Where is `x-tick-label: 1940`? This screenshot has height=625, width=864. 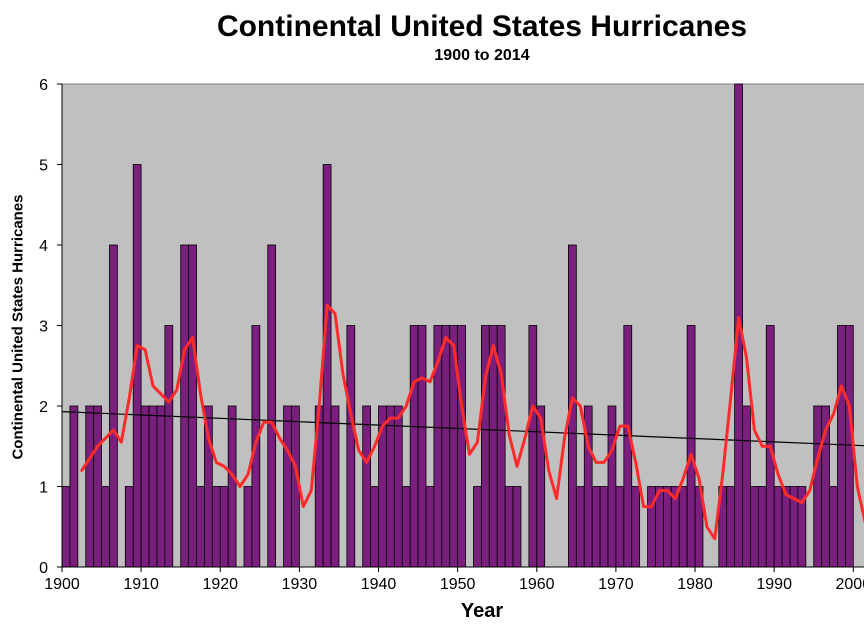 x-tick-label: 1940 is located at coordinates (379, 584).